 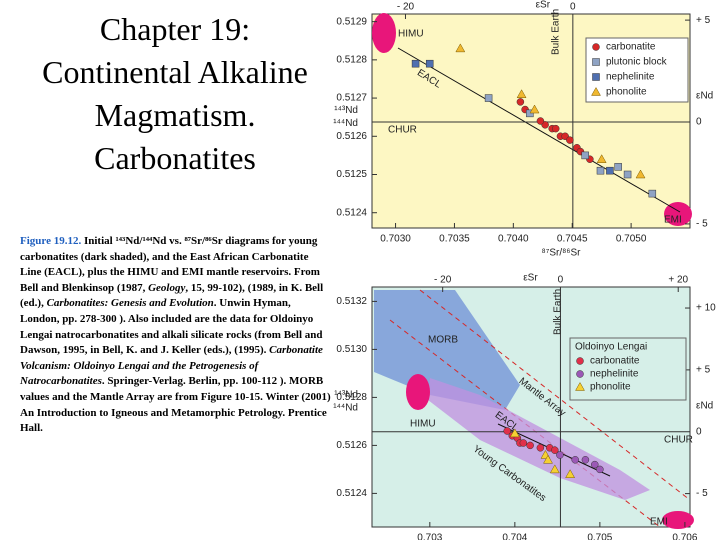 What do you see at coordinates (175, 29) in the screenshot?
I see `title-line: Chapter 19:` at bounding box center [175, 29].